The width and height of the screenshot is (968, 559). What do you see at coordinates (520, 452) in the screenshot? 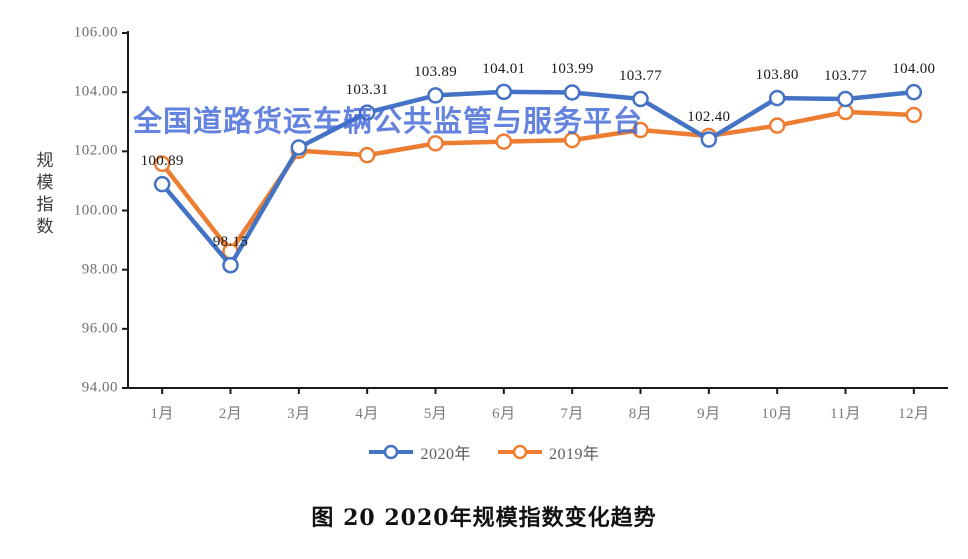
I see `legend-marker-2019` at bounding box center [520, 452].